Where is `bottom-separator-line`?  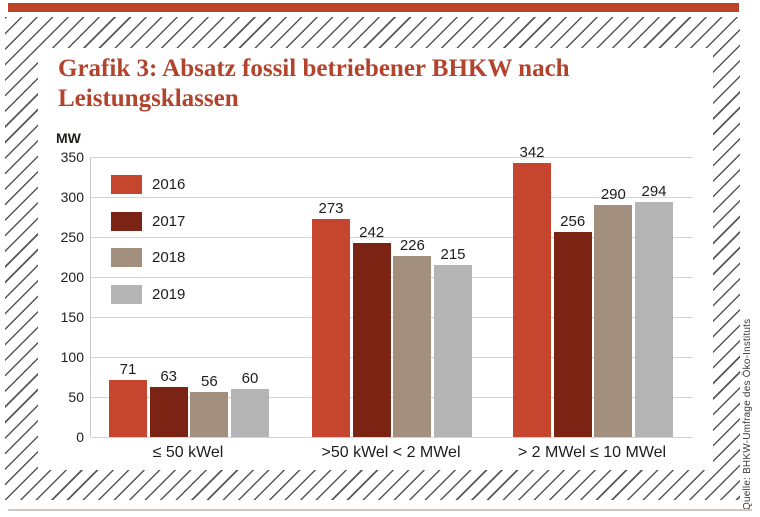
bottom-separator-line is located at coordinates (380, 510).